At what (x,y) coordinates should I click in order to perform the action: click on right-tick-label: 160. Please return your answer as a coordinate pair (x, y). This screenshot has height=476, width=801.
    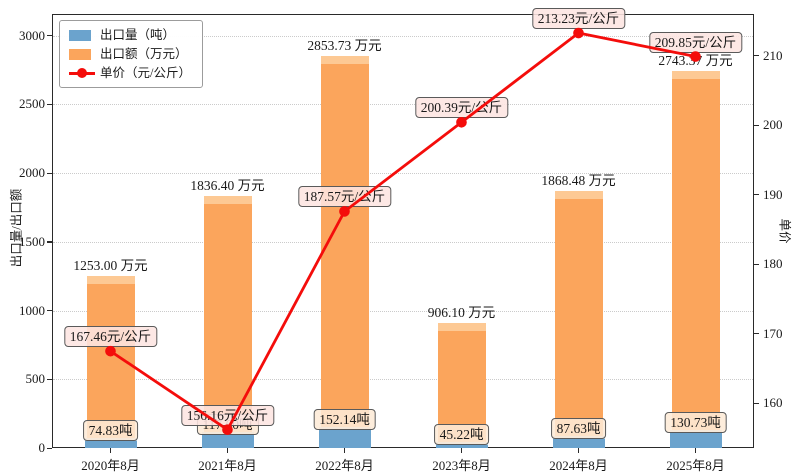
    Looking at the image, I should click on (773, 402).